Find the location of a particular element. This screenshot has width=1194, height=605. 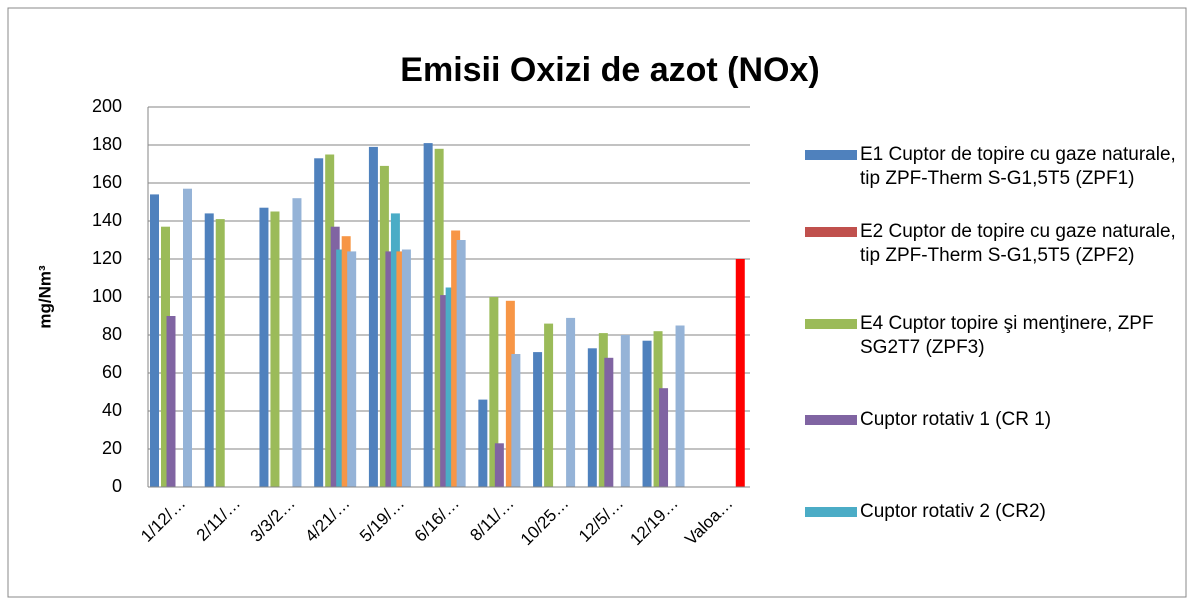

y-tick-label: 140 is located at coordinates (107, 220).